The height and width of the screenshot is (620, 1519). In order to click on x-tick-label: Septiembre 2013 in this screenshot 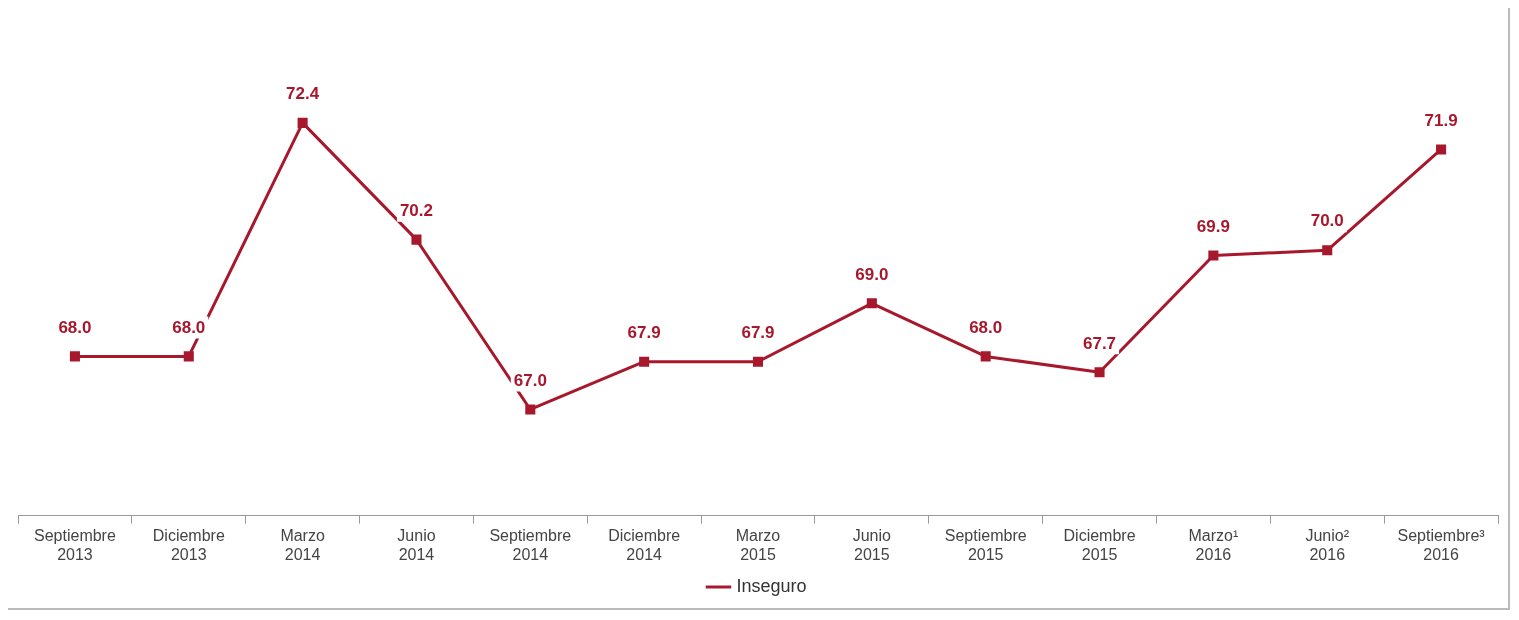, I will do `click(75, 544)`.